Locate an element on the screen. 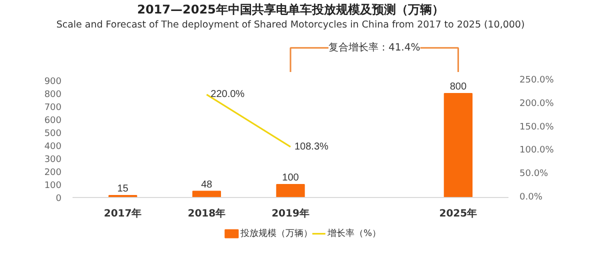  data-label: 108.3% is located at coordinates (311, 146).